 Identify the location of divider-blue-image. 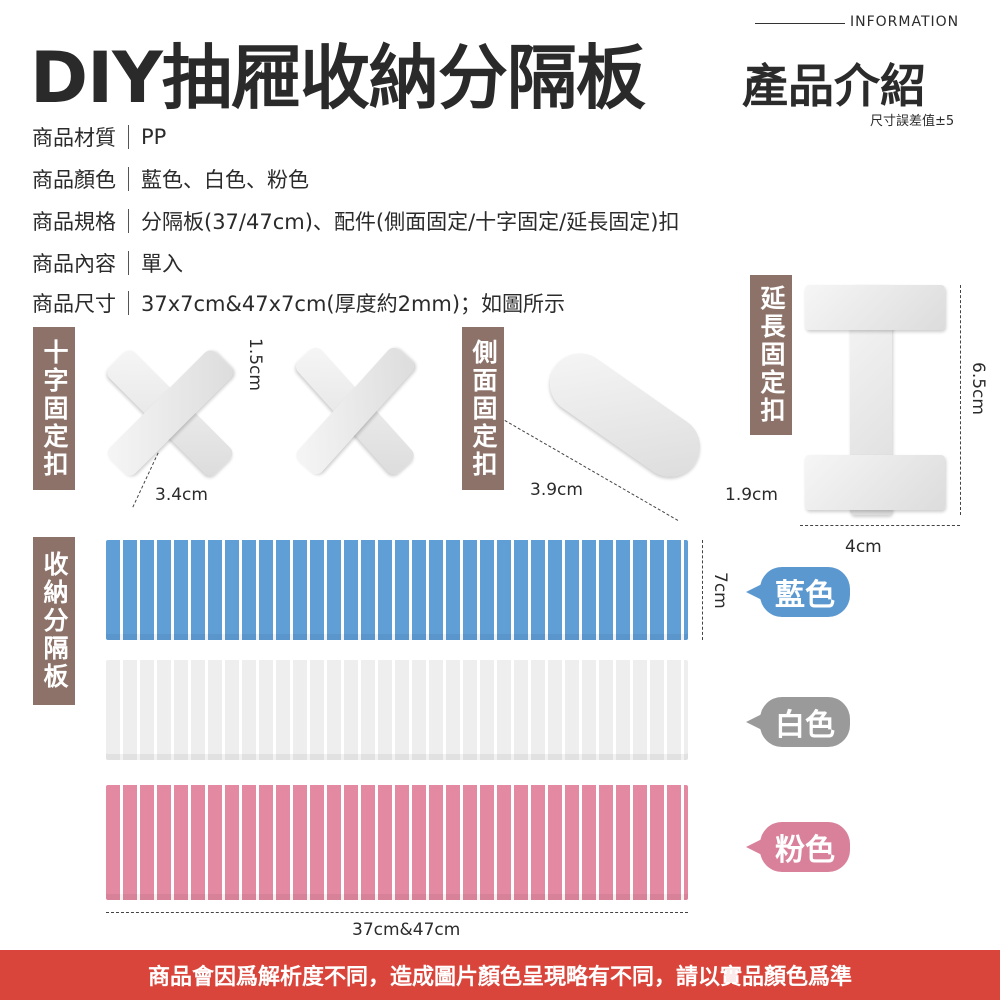
(397, 590).